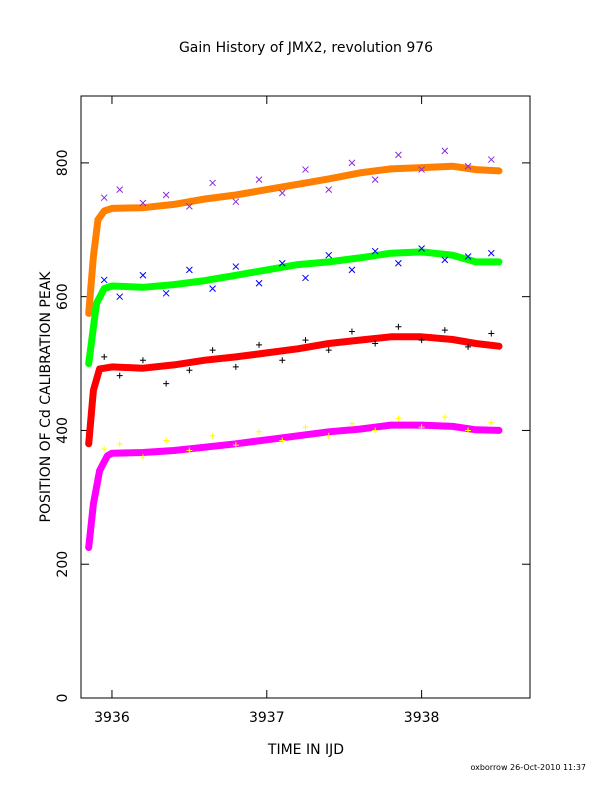 This screenshot has width=612, height=792. What do you see at coordinates (63, 564) in the screenshot?
I see `y-tick-label: 200` at bounding box center [63, 564].